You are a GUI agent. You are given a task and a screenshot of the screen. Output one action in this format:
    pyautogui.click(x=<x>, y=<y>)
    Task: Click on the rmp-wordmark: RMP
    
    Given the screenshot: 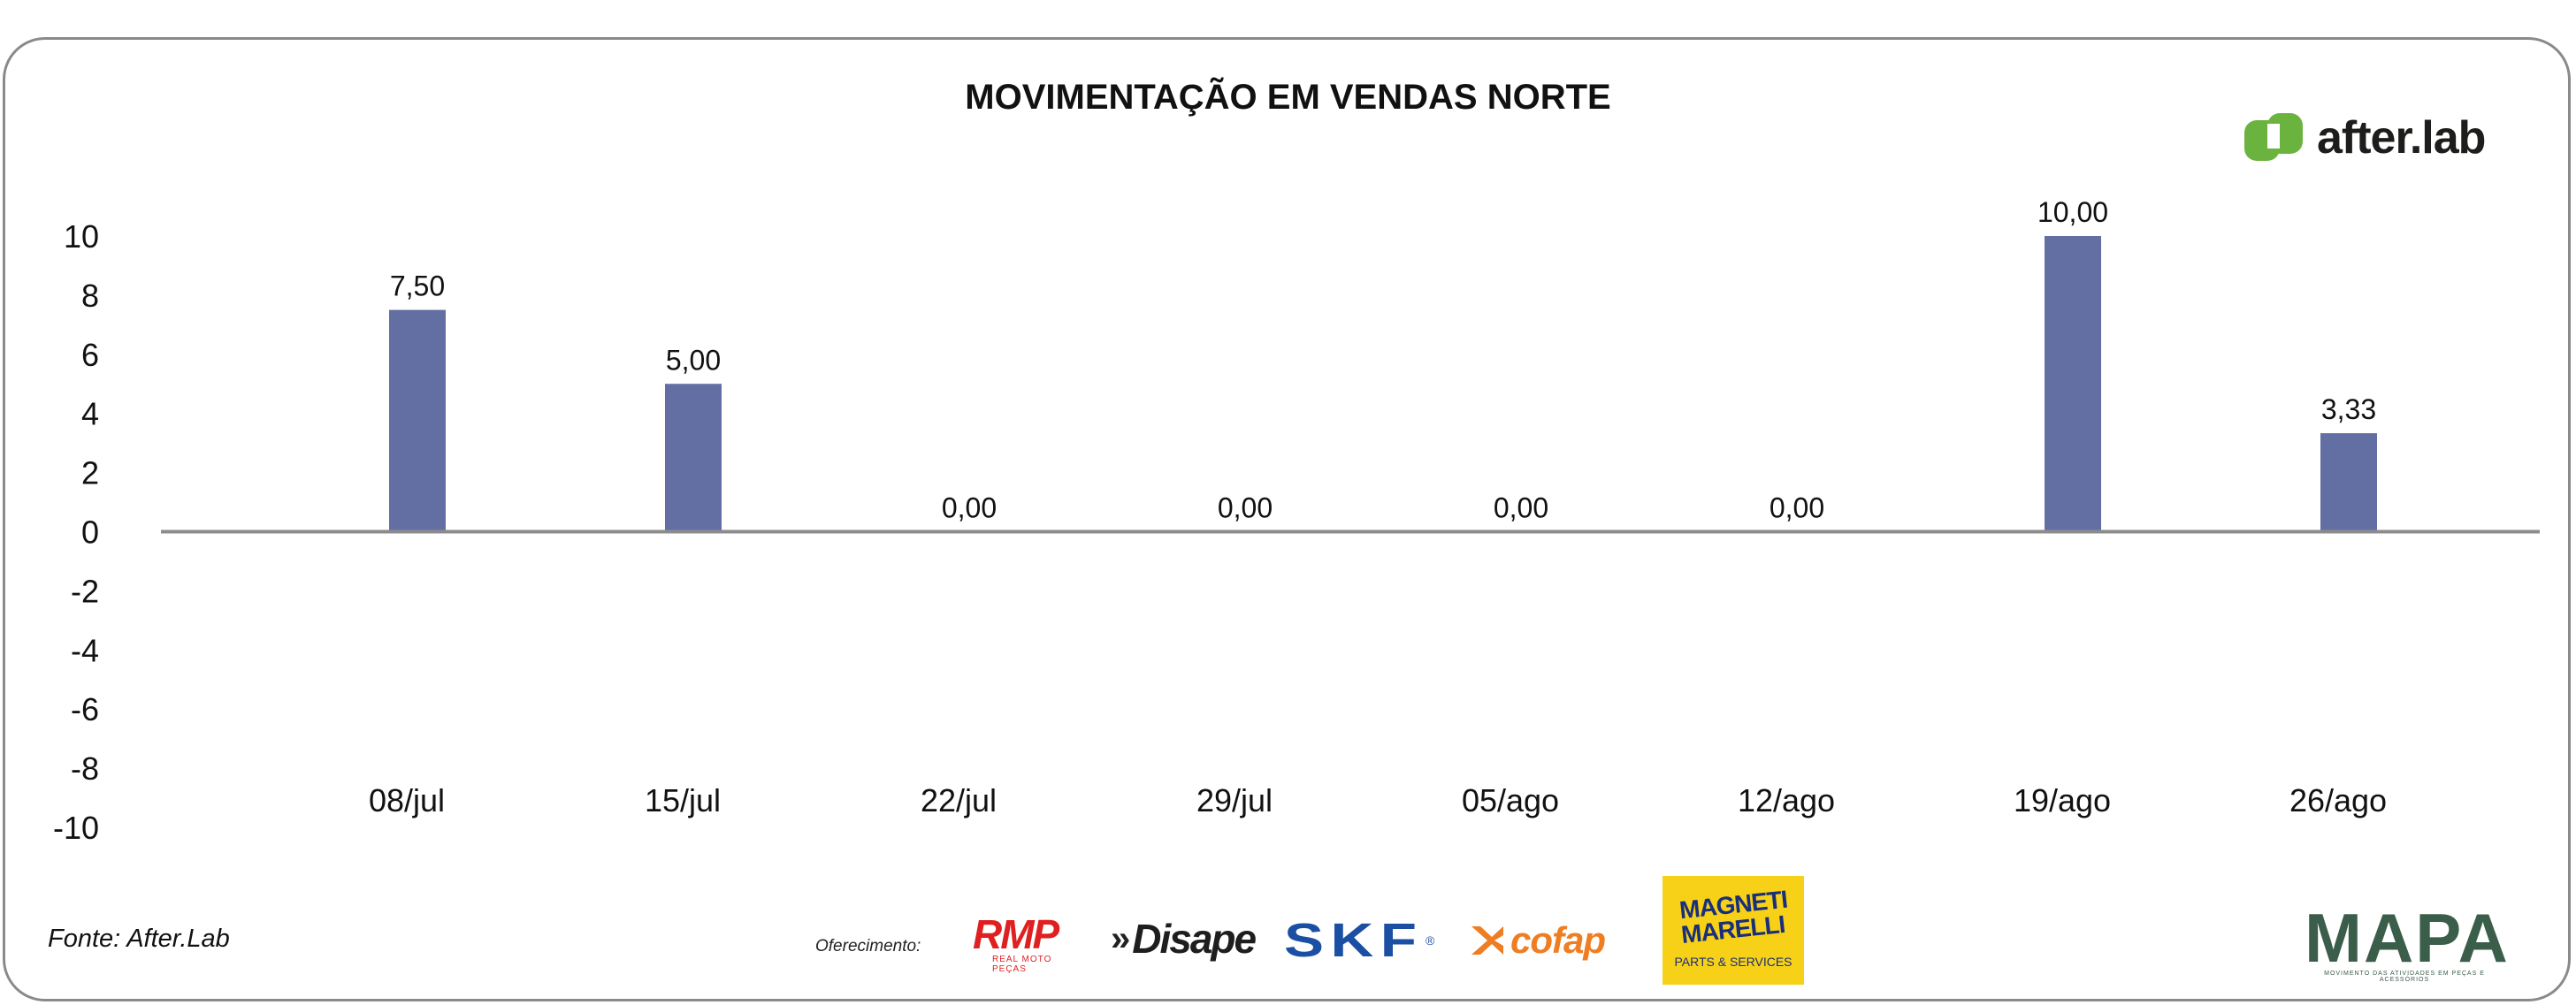 What is the action you would take?
    pyautogui.click(x=1016, y=934)
    